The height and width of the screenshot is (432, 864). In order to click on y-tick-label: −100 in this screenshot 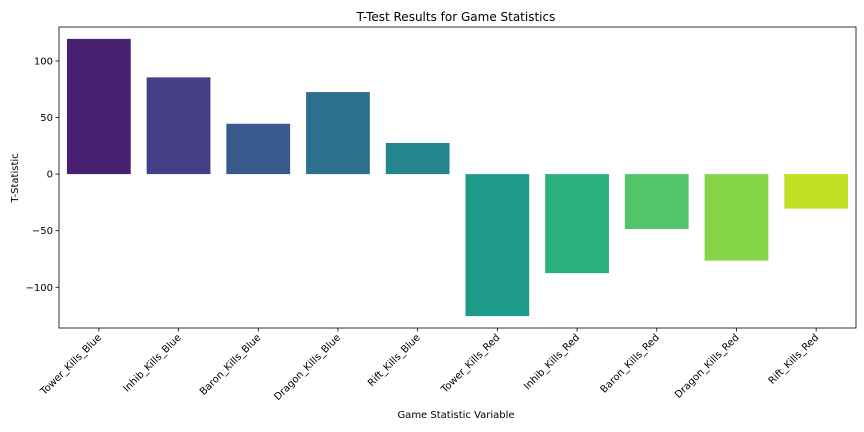, I will do `click(39, 288)`.